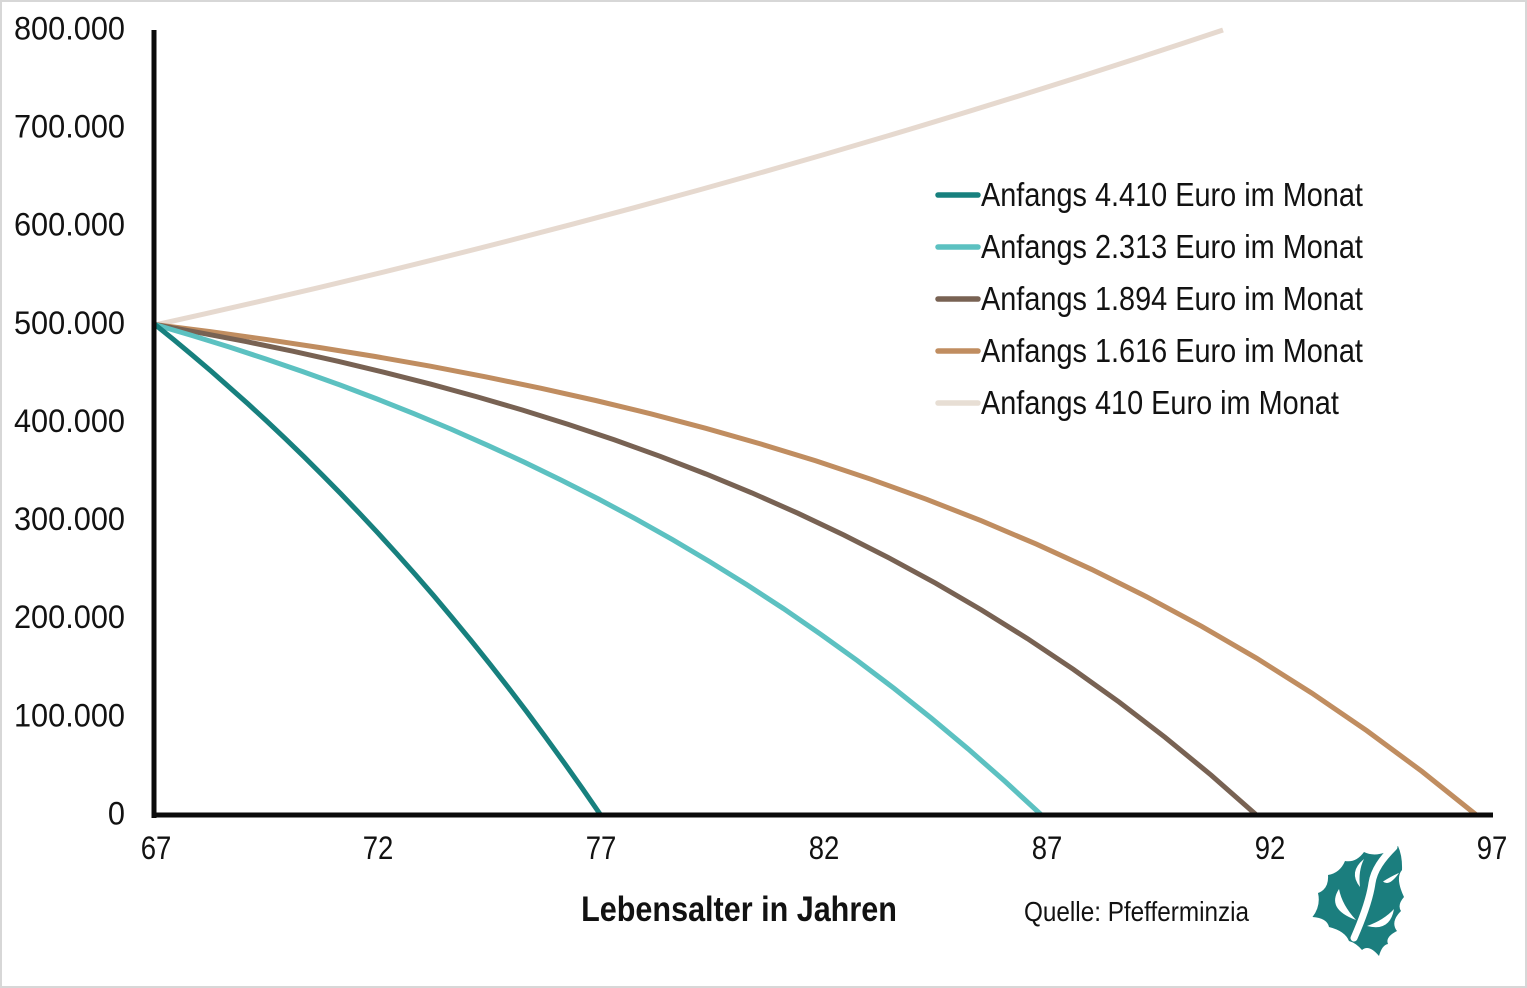  I want to click on svg-text: 77, so click(601, 848).